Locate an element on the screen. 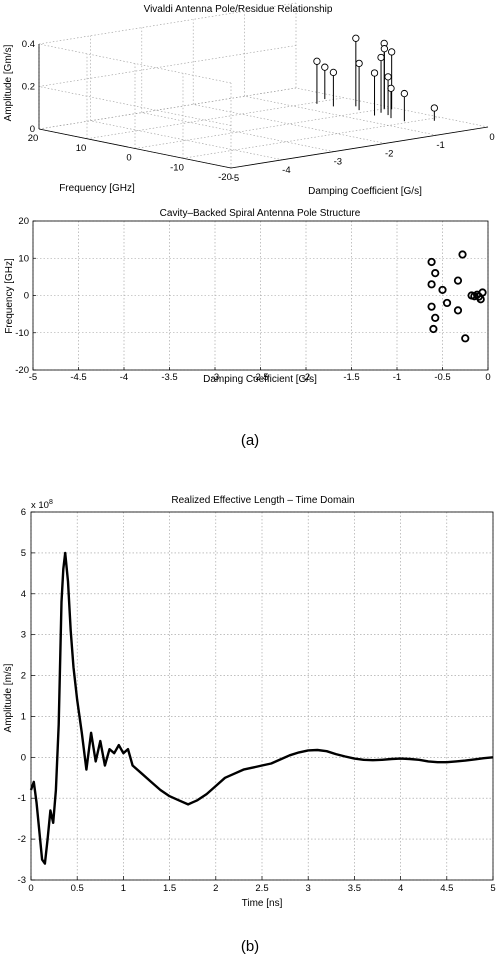  y-tick-label: -20 is located at coordinates (225, 177).